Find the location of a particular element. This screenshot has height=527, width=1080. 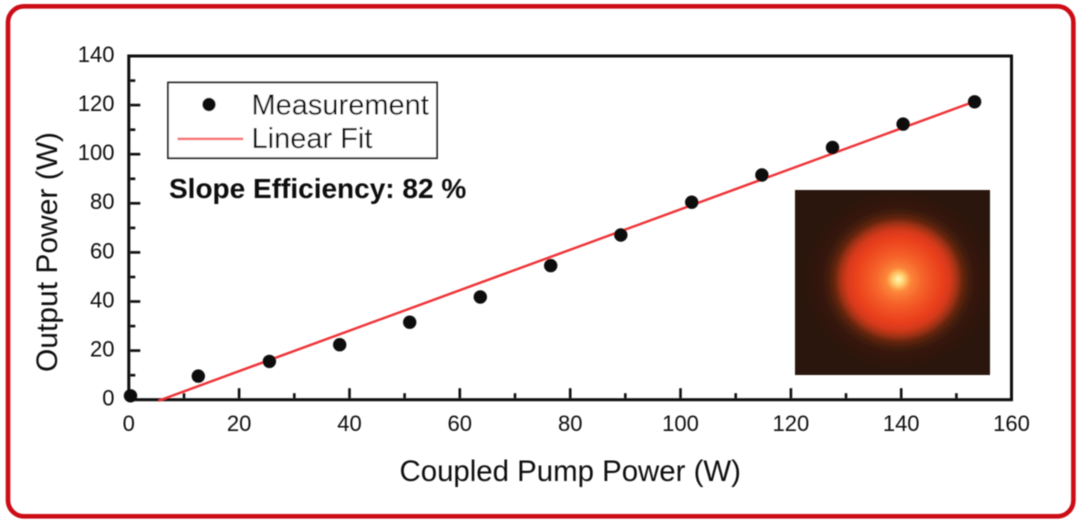

svg-text: Coupled Pump Power (W) is located at coordinates (570, 471).